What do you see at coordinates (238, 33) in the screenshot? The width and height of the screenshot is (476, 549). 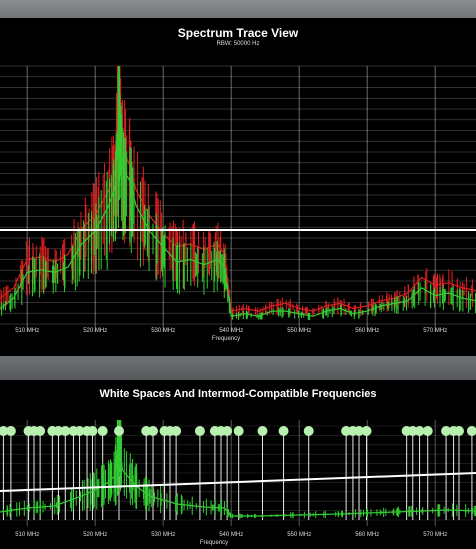 I see `trace-panel-title: Spectrum Trace View` at bounding box center [238, 33].